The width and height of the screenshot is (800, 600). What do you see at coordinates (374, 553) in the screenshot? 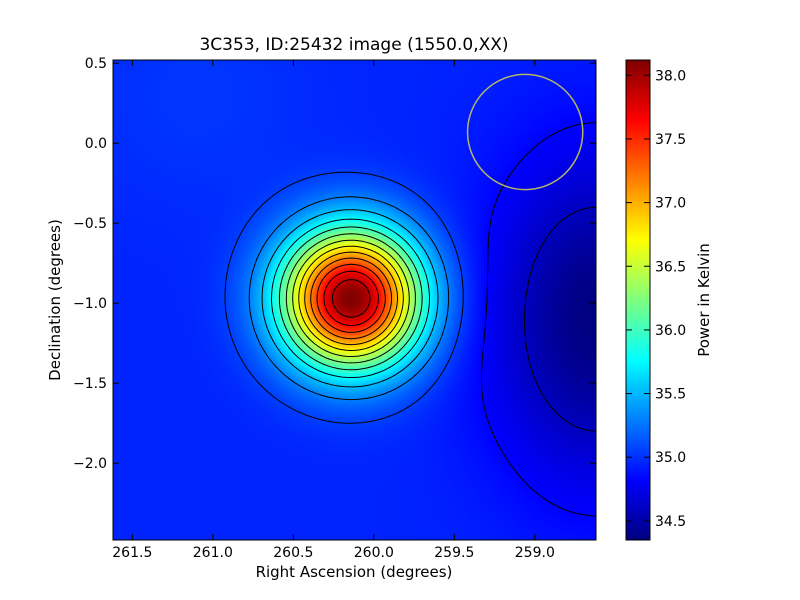
I see `x-tick-label: 260.0` at bounding box center [374, 553].